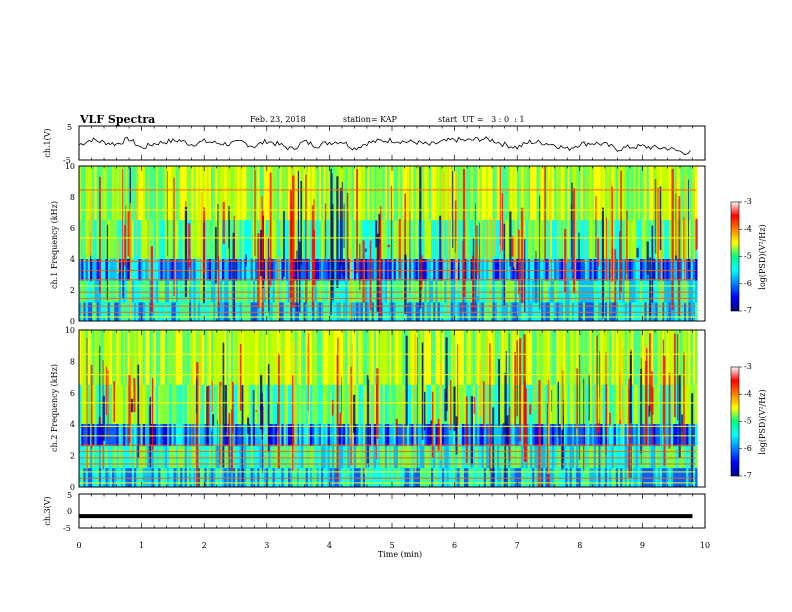 The image size is (792, 612). Describe the element at coordinates (387, 403) in the screenshot. I see `spec-line` at that location.